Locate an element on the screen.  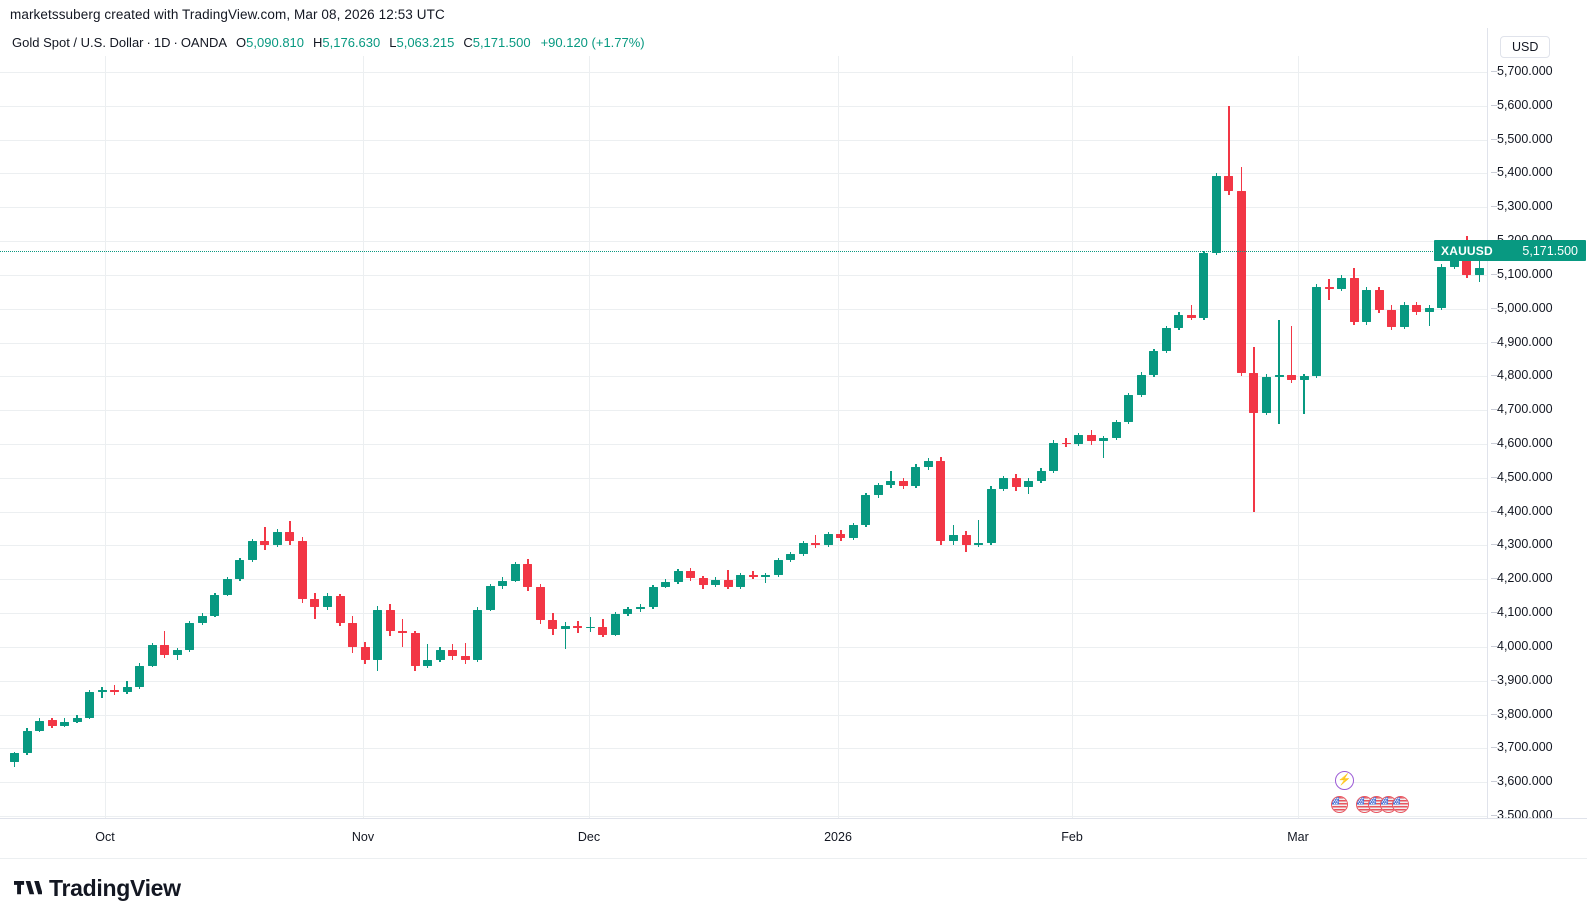
ohlc-close-value: 5,171.500 is located at coordinates (501, 42).